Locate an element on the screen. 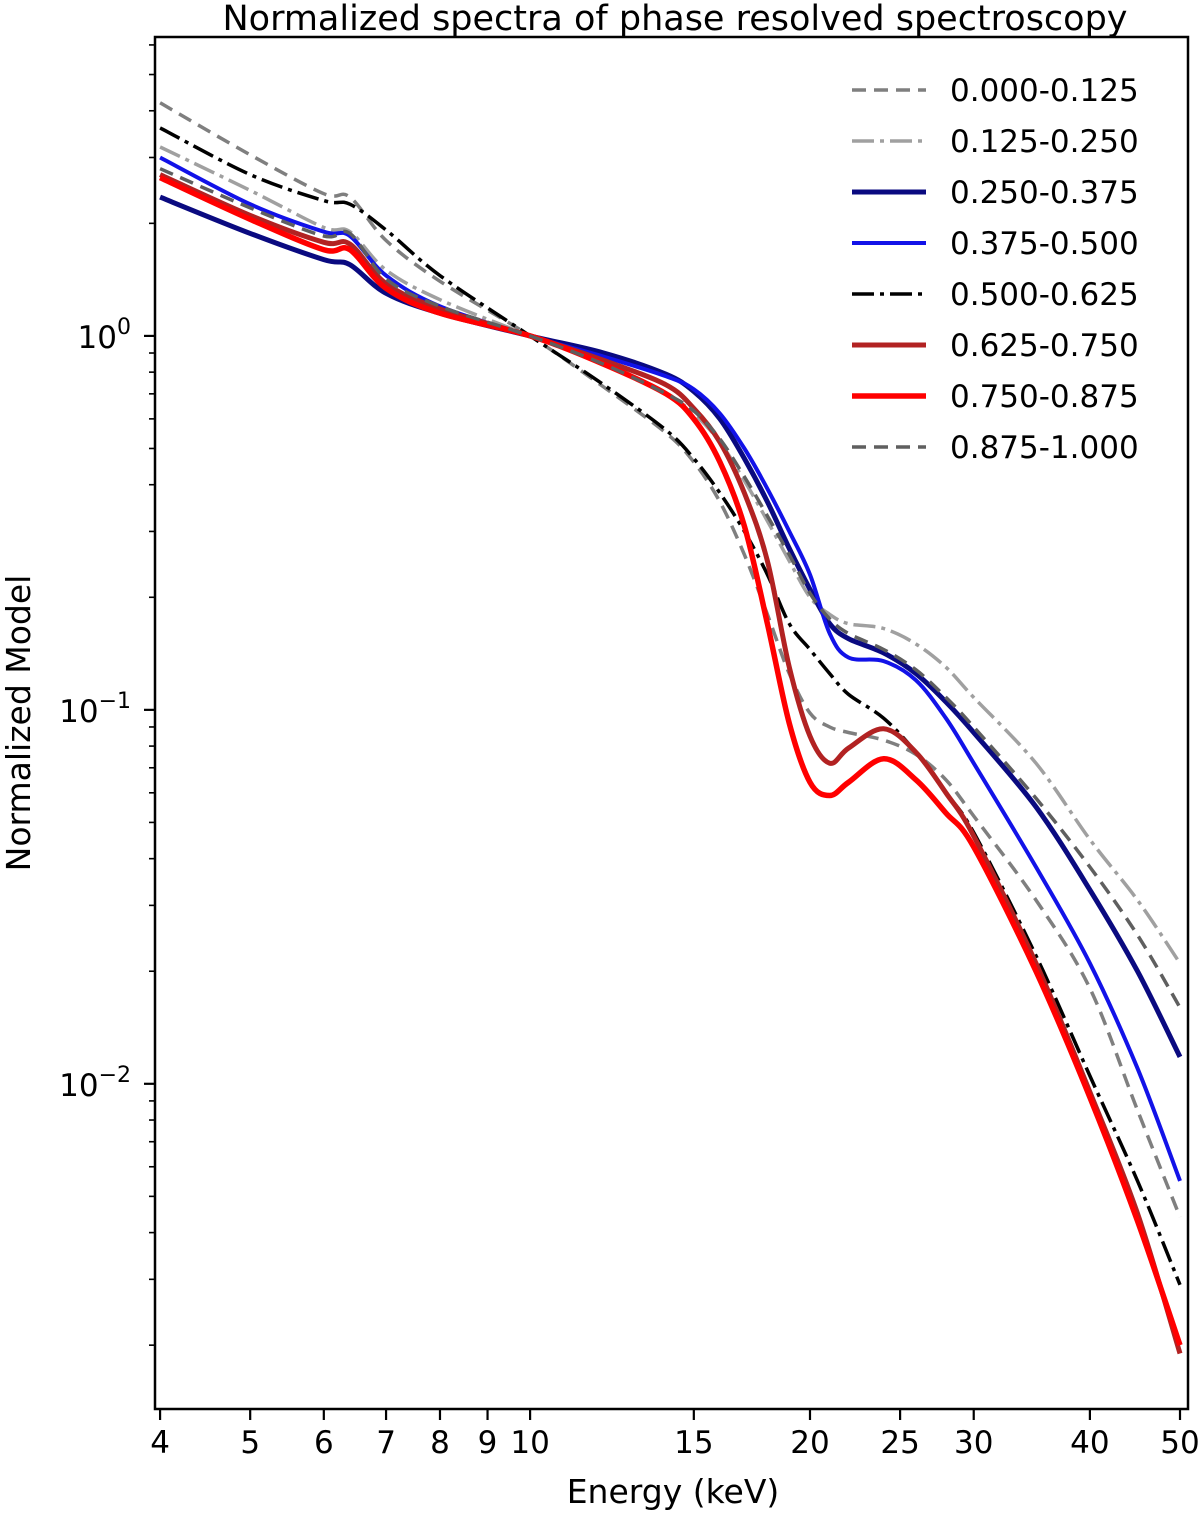  x-tick-label: 4 is located at coordinates (160, 1443).